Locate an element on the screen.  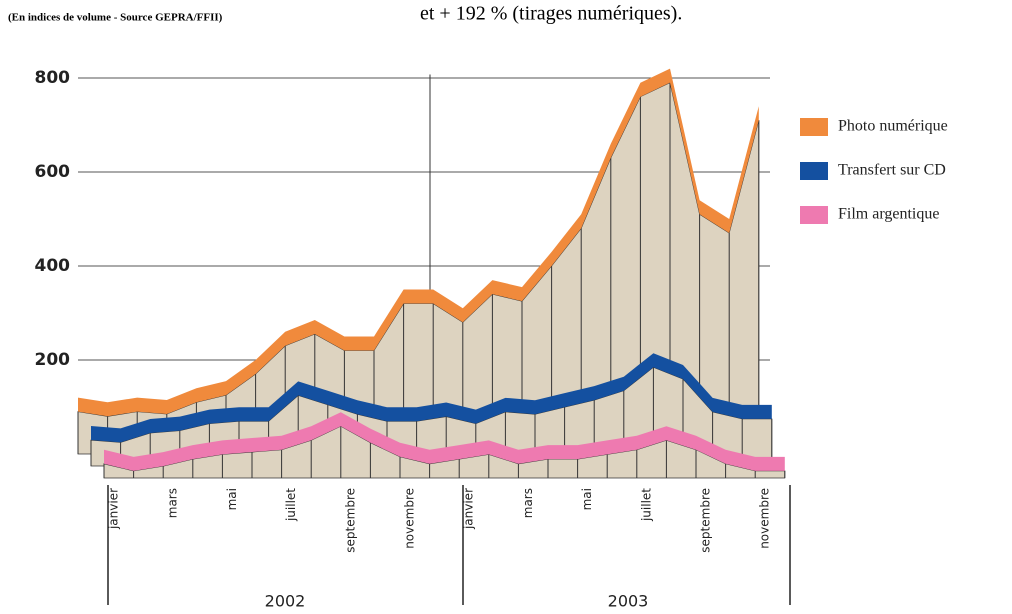
legend-label: Film argentique is located at coordinates (888, 214).